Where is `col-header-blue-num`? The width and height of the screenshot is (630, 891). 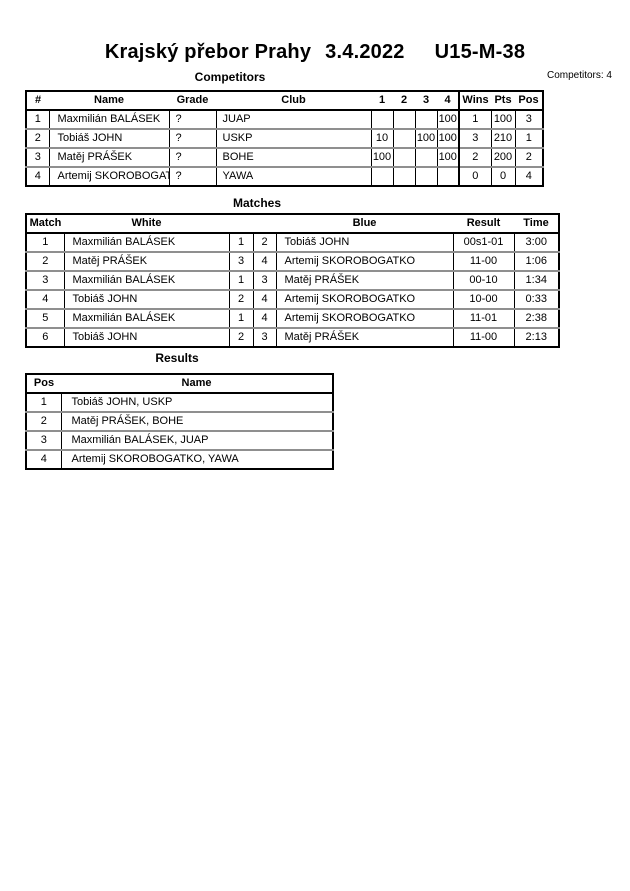
col-header-blue-num is located at coordinates (264, 224).